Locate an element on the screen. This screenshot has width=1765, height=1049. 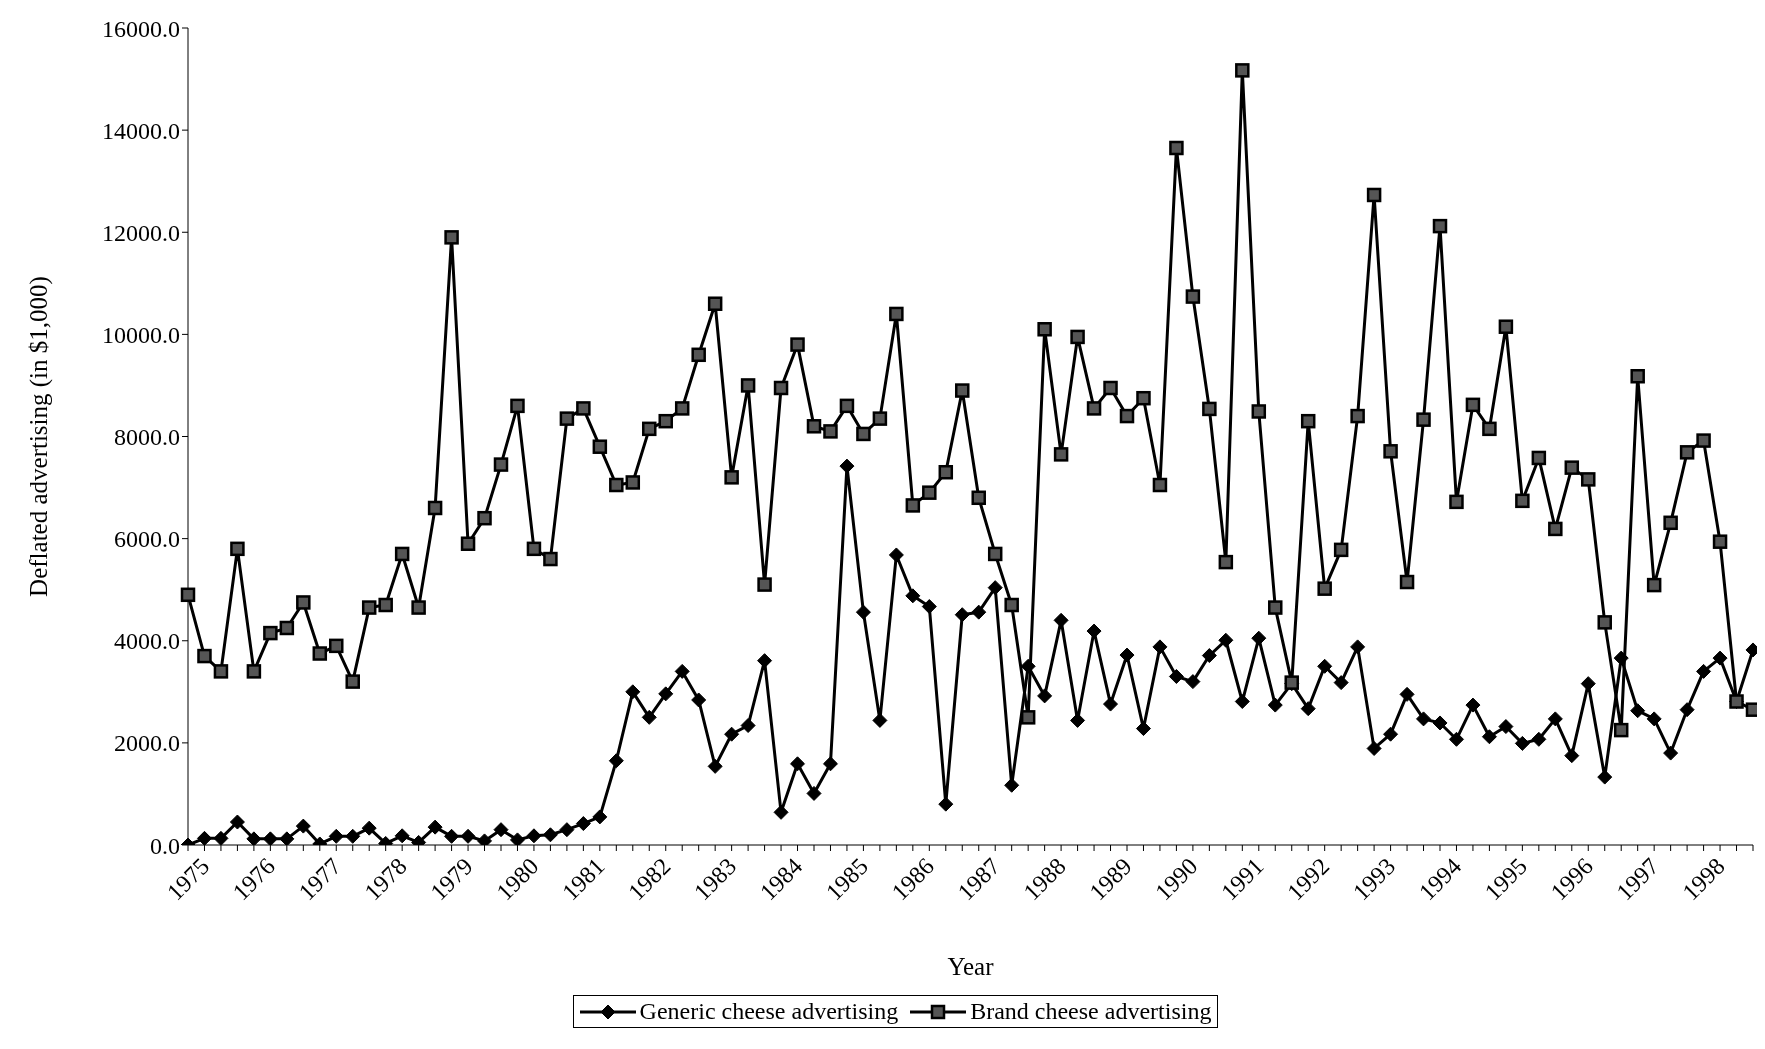
y-tick-label: 4000.0 is located at coordinates (147, 641).